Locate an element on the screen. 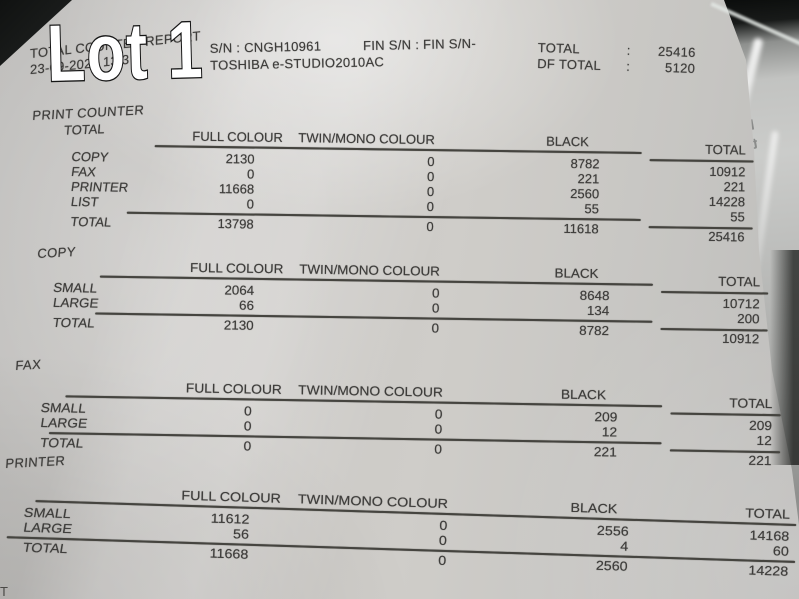 This screenshot has width=799, height=599. finisher-serial: FIN S/N : FIN S/N- is located at coordinates (419, 44).